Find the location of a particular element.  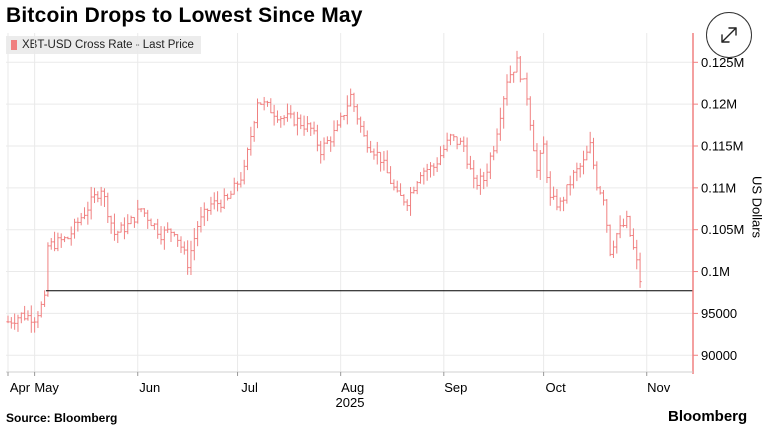

x-tick-label: Nov is located at coordinates (659, 387).